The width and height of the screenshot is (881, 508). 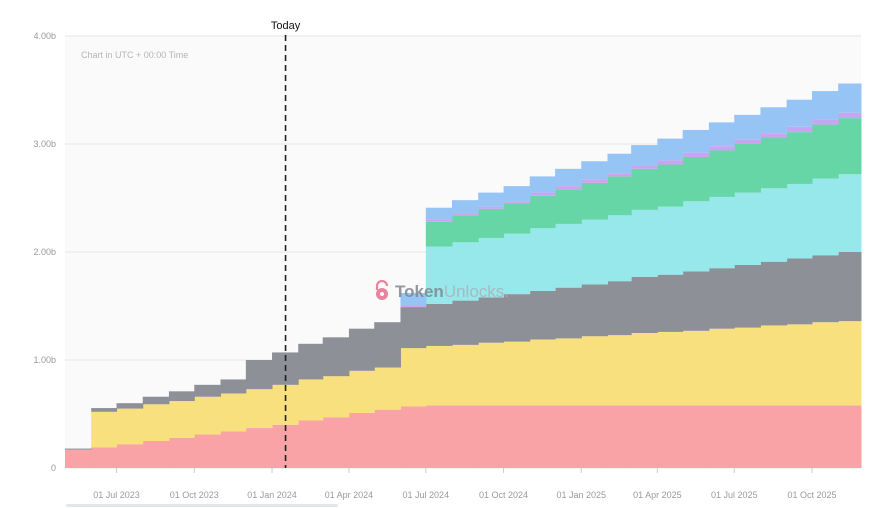 What do you see at coordinates (202, 505) in the screenshot?
I see `range-scrollbar` at bounding box center [202, 505].